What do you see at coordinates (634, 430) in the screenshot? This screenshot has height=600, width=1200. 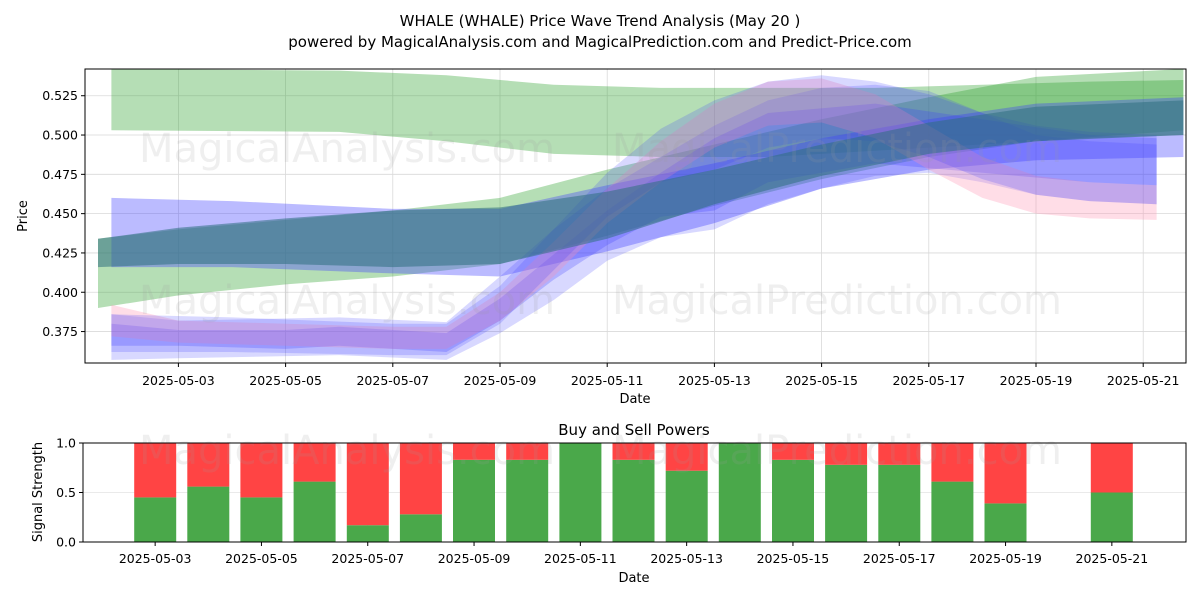 I see `buy-sell-title: Buy and Sell Powers` at bounding box center [634, 430].